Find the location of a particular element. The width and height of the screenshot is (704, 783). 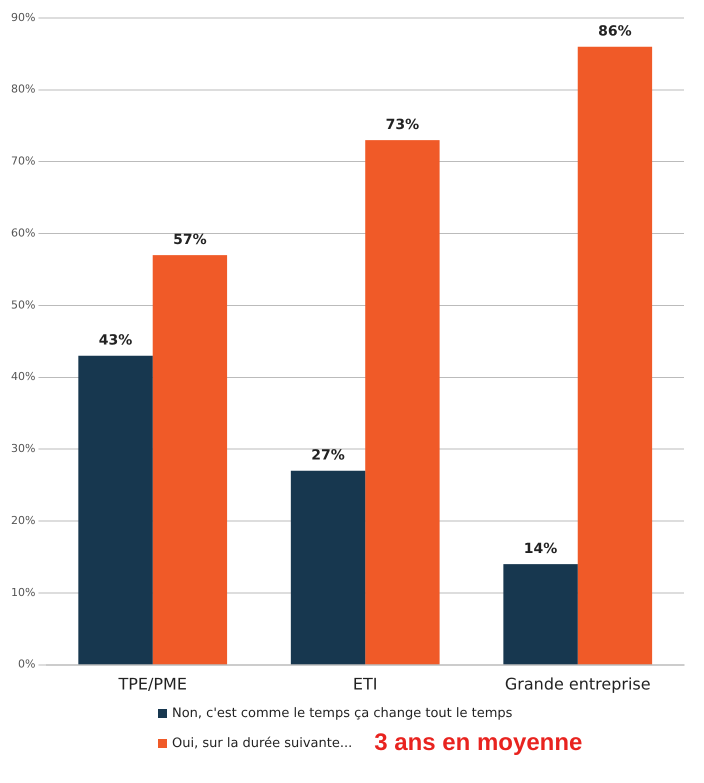

data-label: 43% is located at coordinates (115, 340).